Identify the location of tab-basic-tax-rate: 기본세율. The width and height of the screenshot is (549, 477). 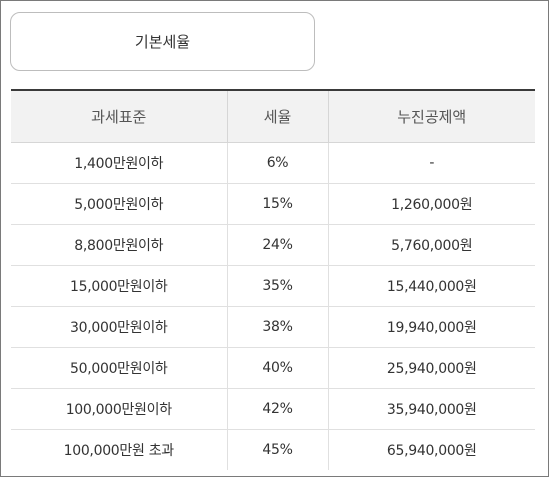
(162, 41).